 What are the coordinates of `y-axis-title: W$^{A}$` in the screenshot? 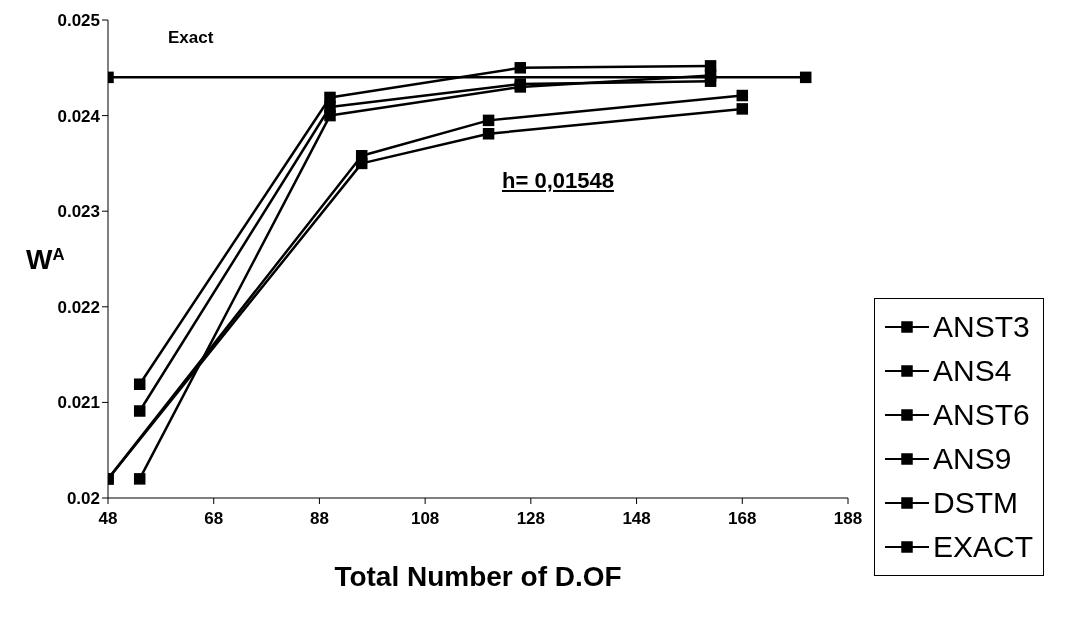 It's located at (45, 259).